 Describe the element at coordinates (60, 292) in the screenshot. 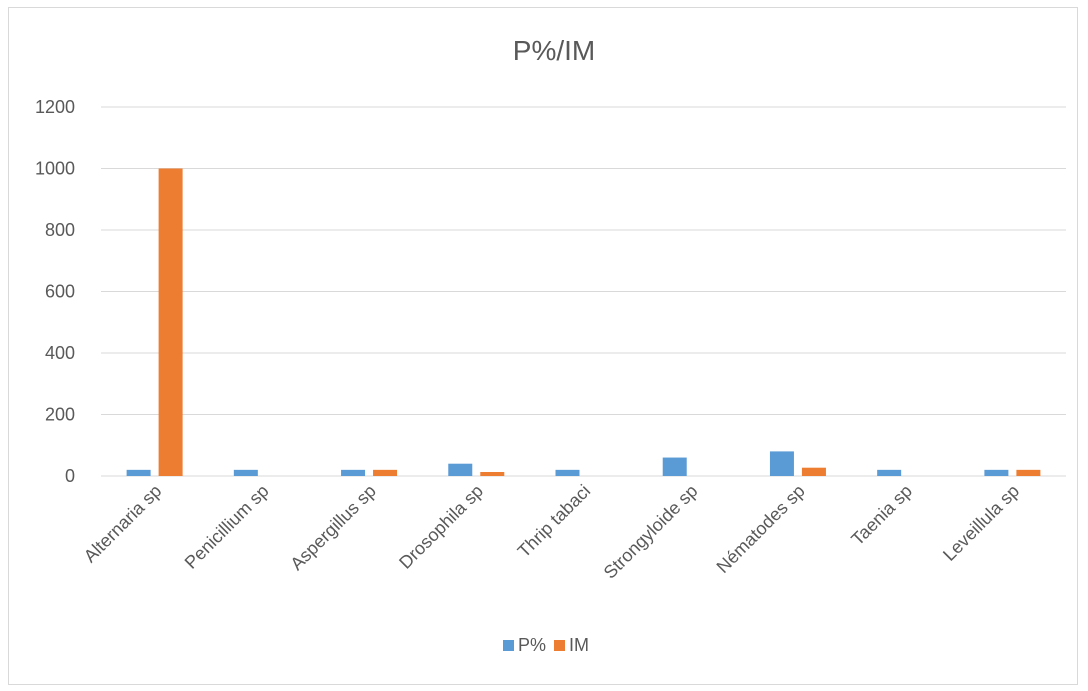

I see `y-tick-label: 600` at that location.